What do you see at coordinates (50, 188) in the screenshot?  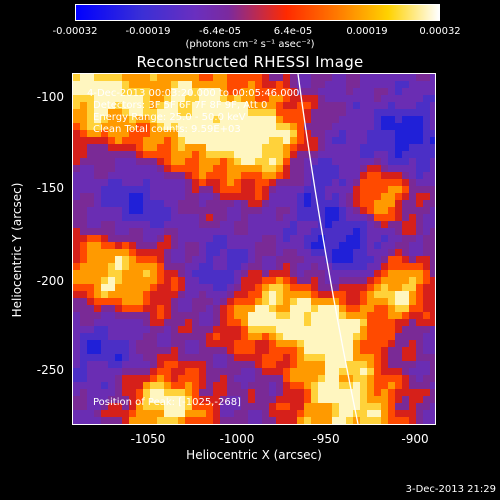 I see `y-tick: -150` at bounding box center [50, 188].